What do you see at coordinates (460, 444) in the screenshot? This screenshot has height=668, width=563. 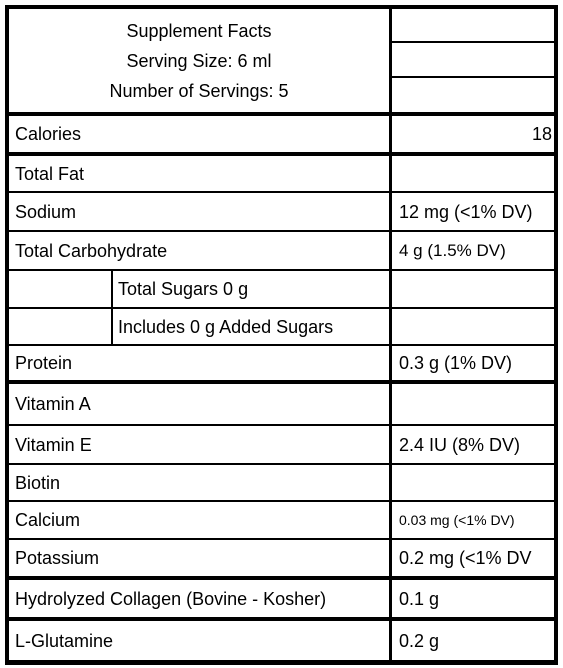 I see `row-value: 2.4 IU (8% DV)` at bounding box center [460, 444].